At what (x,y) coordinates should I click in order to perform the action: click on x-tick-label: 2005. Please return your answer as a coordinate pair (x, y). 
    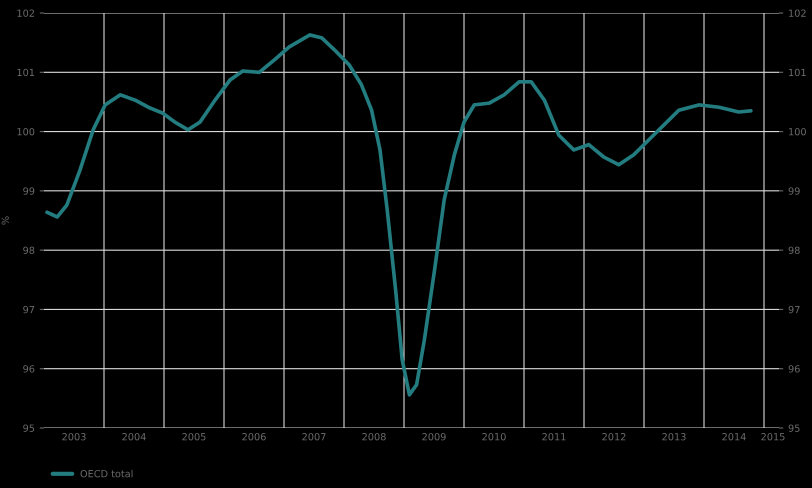
    Looking at the image, I should click on (194, 436).